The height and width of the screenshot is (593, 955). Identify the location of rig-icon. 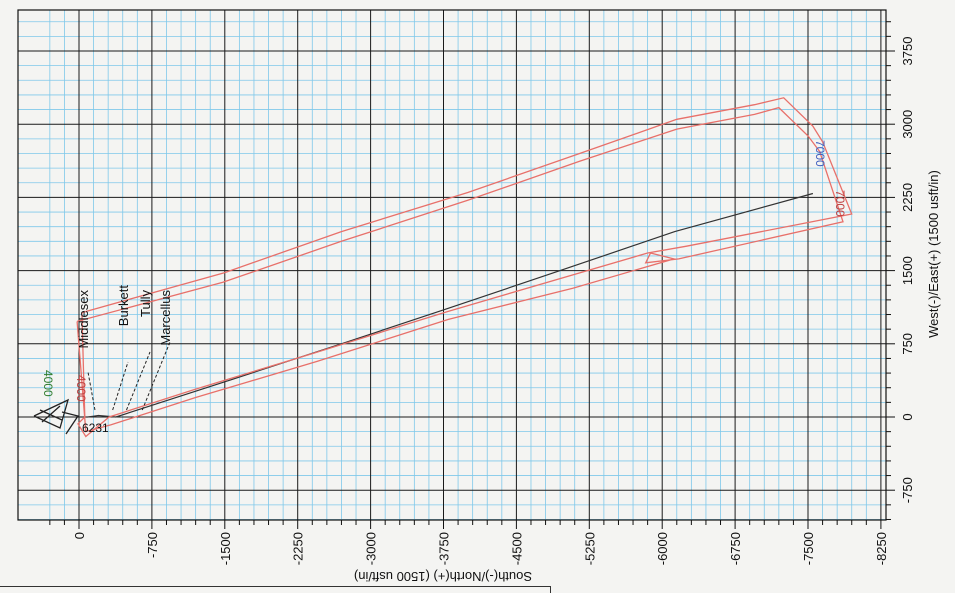
(56, 416).